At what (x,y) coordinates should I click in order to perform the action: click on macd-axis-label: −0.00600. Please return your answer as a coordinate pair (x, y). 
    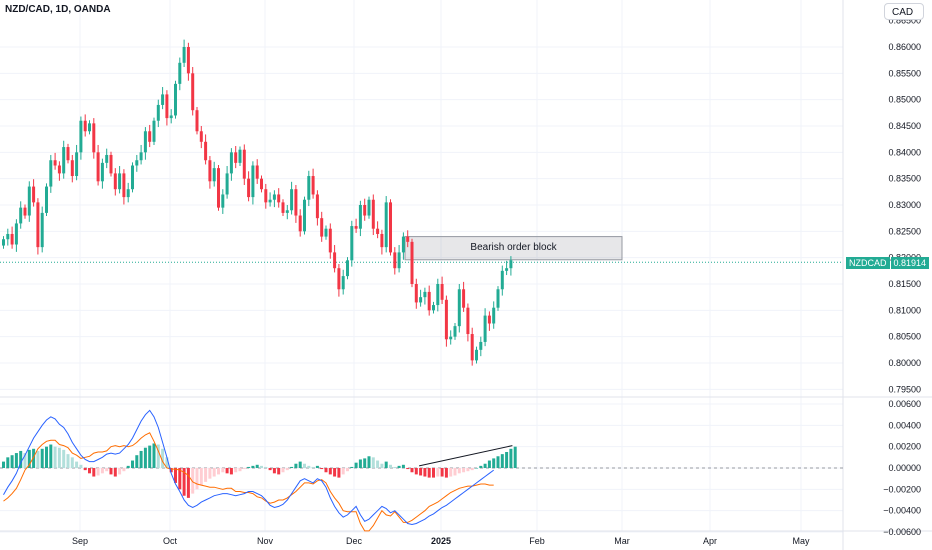
    Looking at the image, I should click on (902, 532).